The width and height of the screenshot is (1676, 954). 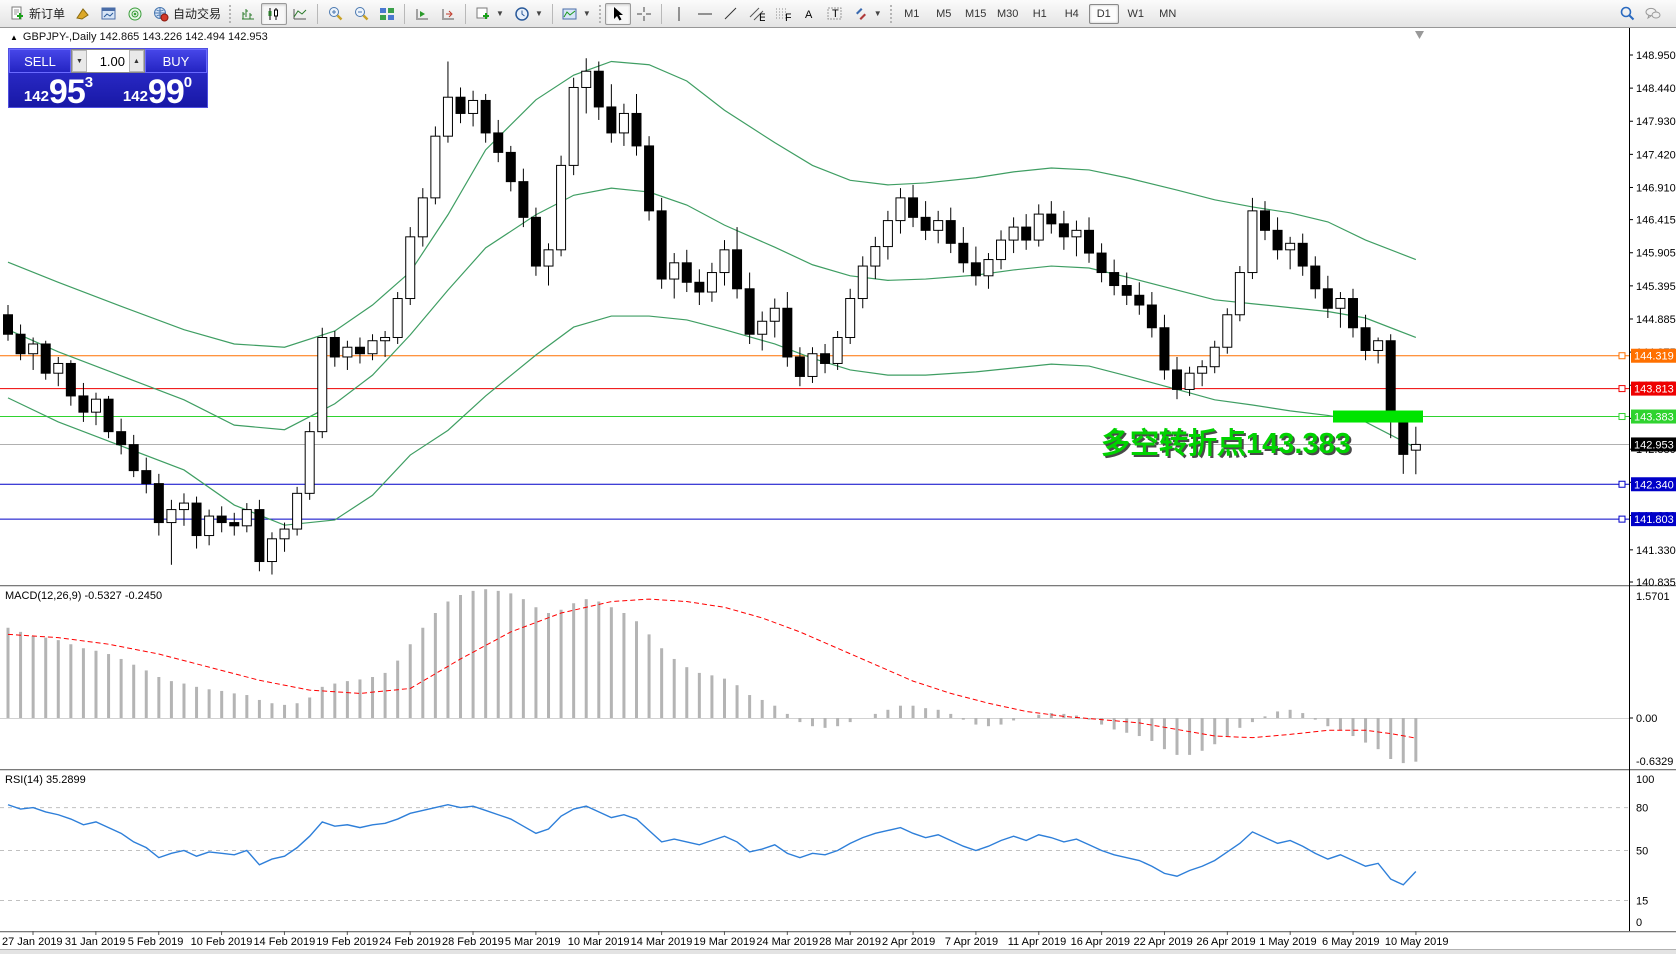 I want to click on signals-button, so click(x=135, y=14).